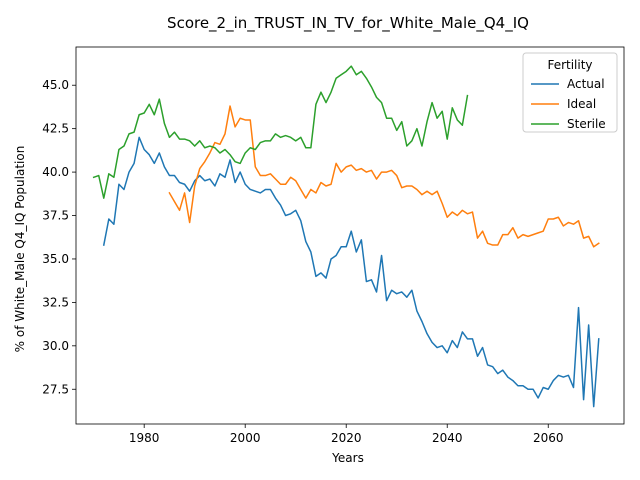 The height and width of the screenshot is (480, 640). What do you see at coordinates (55, 85) in the screenshot?
I see `y-tick-label: 45.0` at bounding box center [55, 85].